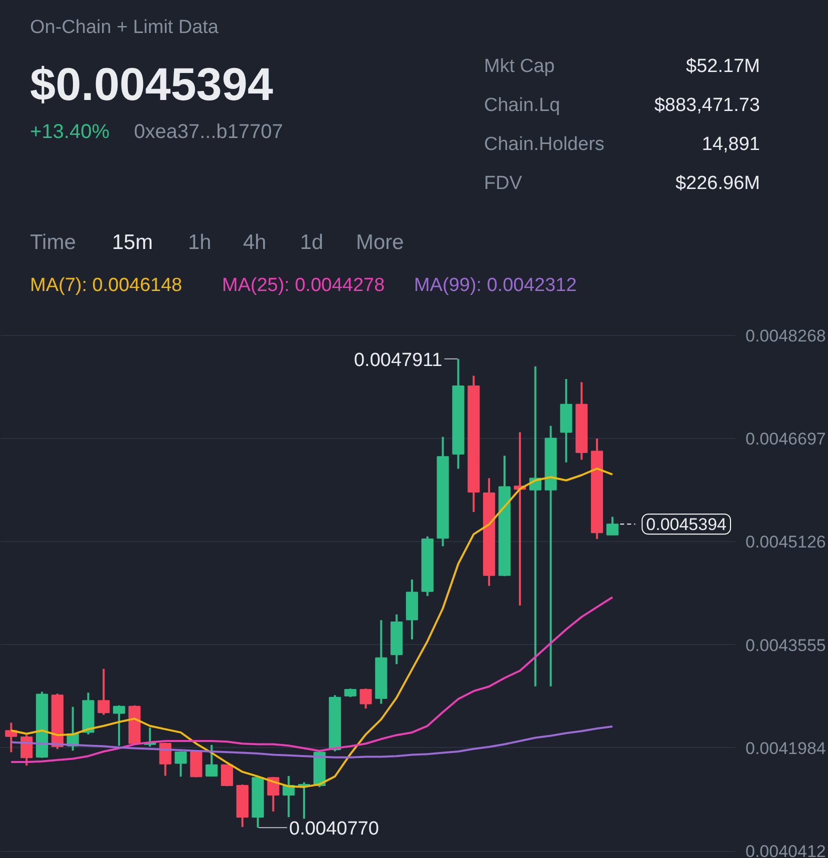  Describe the element at coordinates (152, 84) in the screenshot. I see `text: $0.0045394` at that location.